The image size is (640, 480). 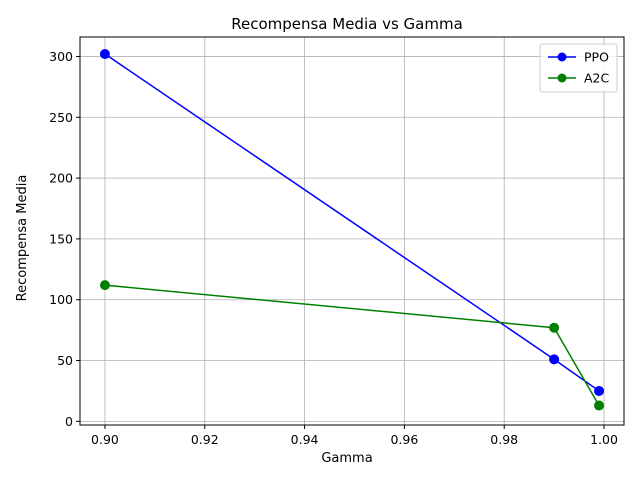 I want to click on legend-label-ppo: PPO, so click(x=596, y=57).